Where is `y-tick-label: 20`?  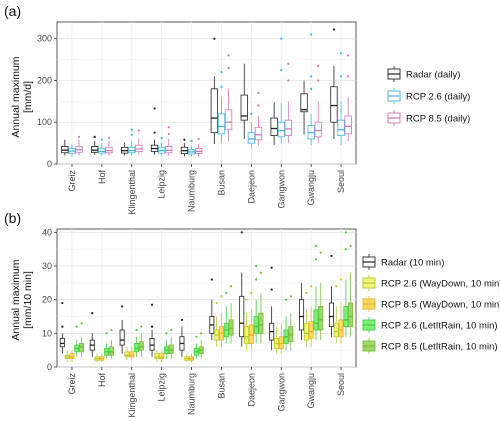
y-tick-label: 20 is located at coordinates (47, 300).